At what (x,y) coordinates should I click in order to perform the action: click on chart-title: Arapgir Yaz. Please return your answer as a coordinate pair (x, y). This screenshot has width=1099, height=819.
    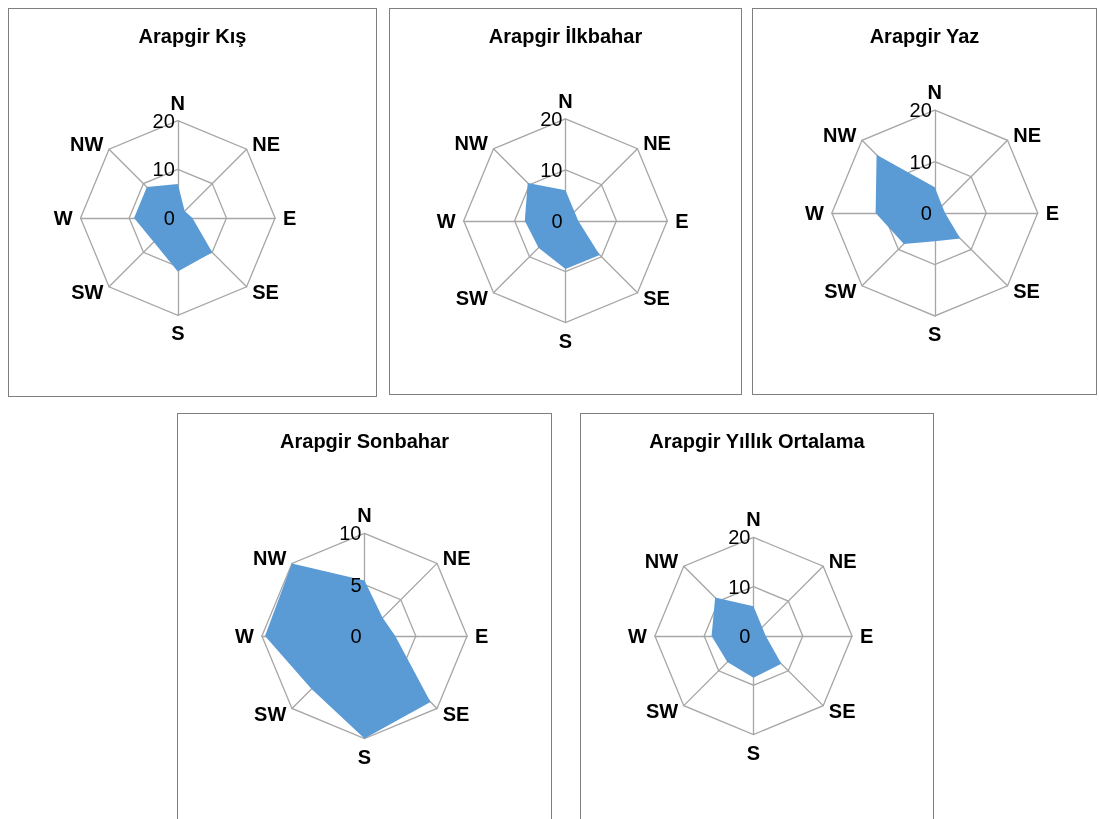
    Looking at the image, I should click on (924, 36).